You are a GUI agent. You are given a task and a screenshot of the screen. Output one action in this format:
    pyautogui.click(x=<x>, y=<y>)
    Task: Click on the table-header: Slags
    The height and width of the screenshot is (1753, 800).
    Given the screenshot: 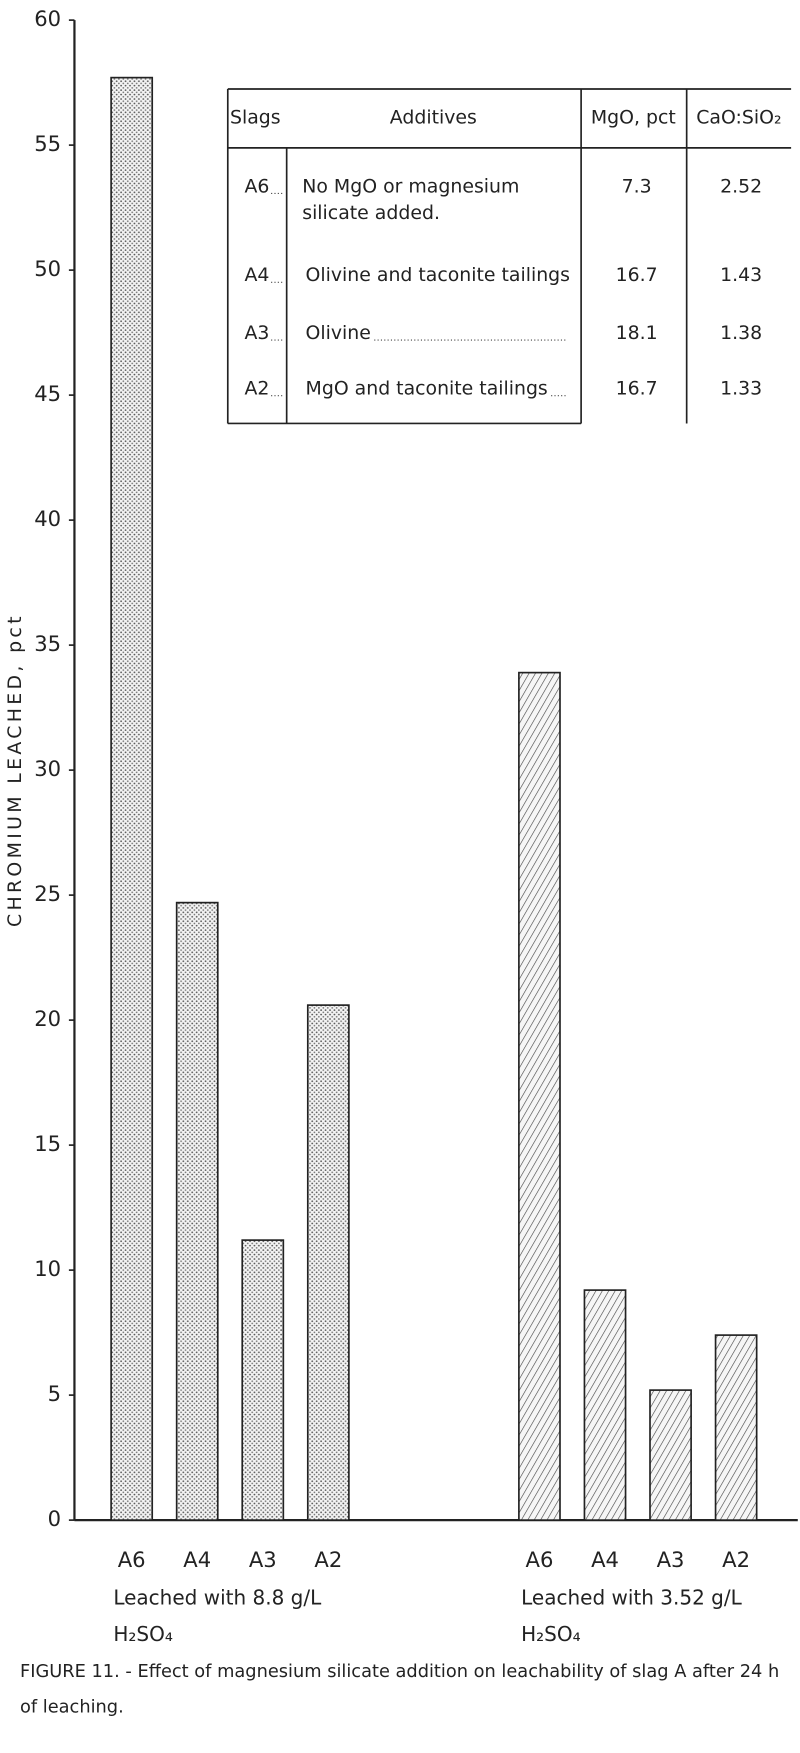 What is the action you would take?
    pyautogui.click(x=255, y=117)
    